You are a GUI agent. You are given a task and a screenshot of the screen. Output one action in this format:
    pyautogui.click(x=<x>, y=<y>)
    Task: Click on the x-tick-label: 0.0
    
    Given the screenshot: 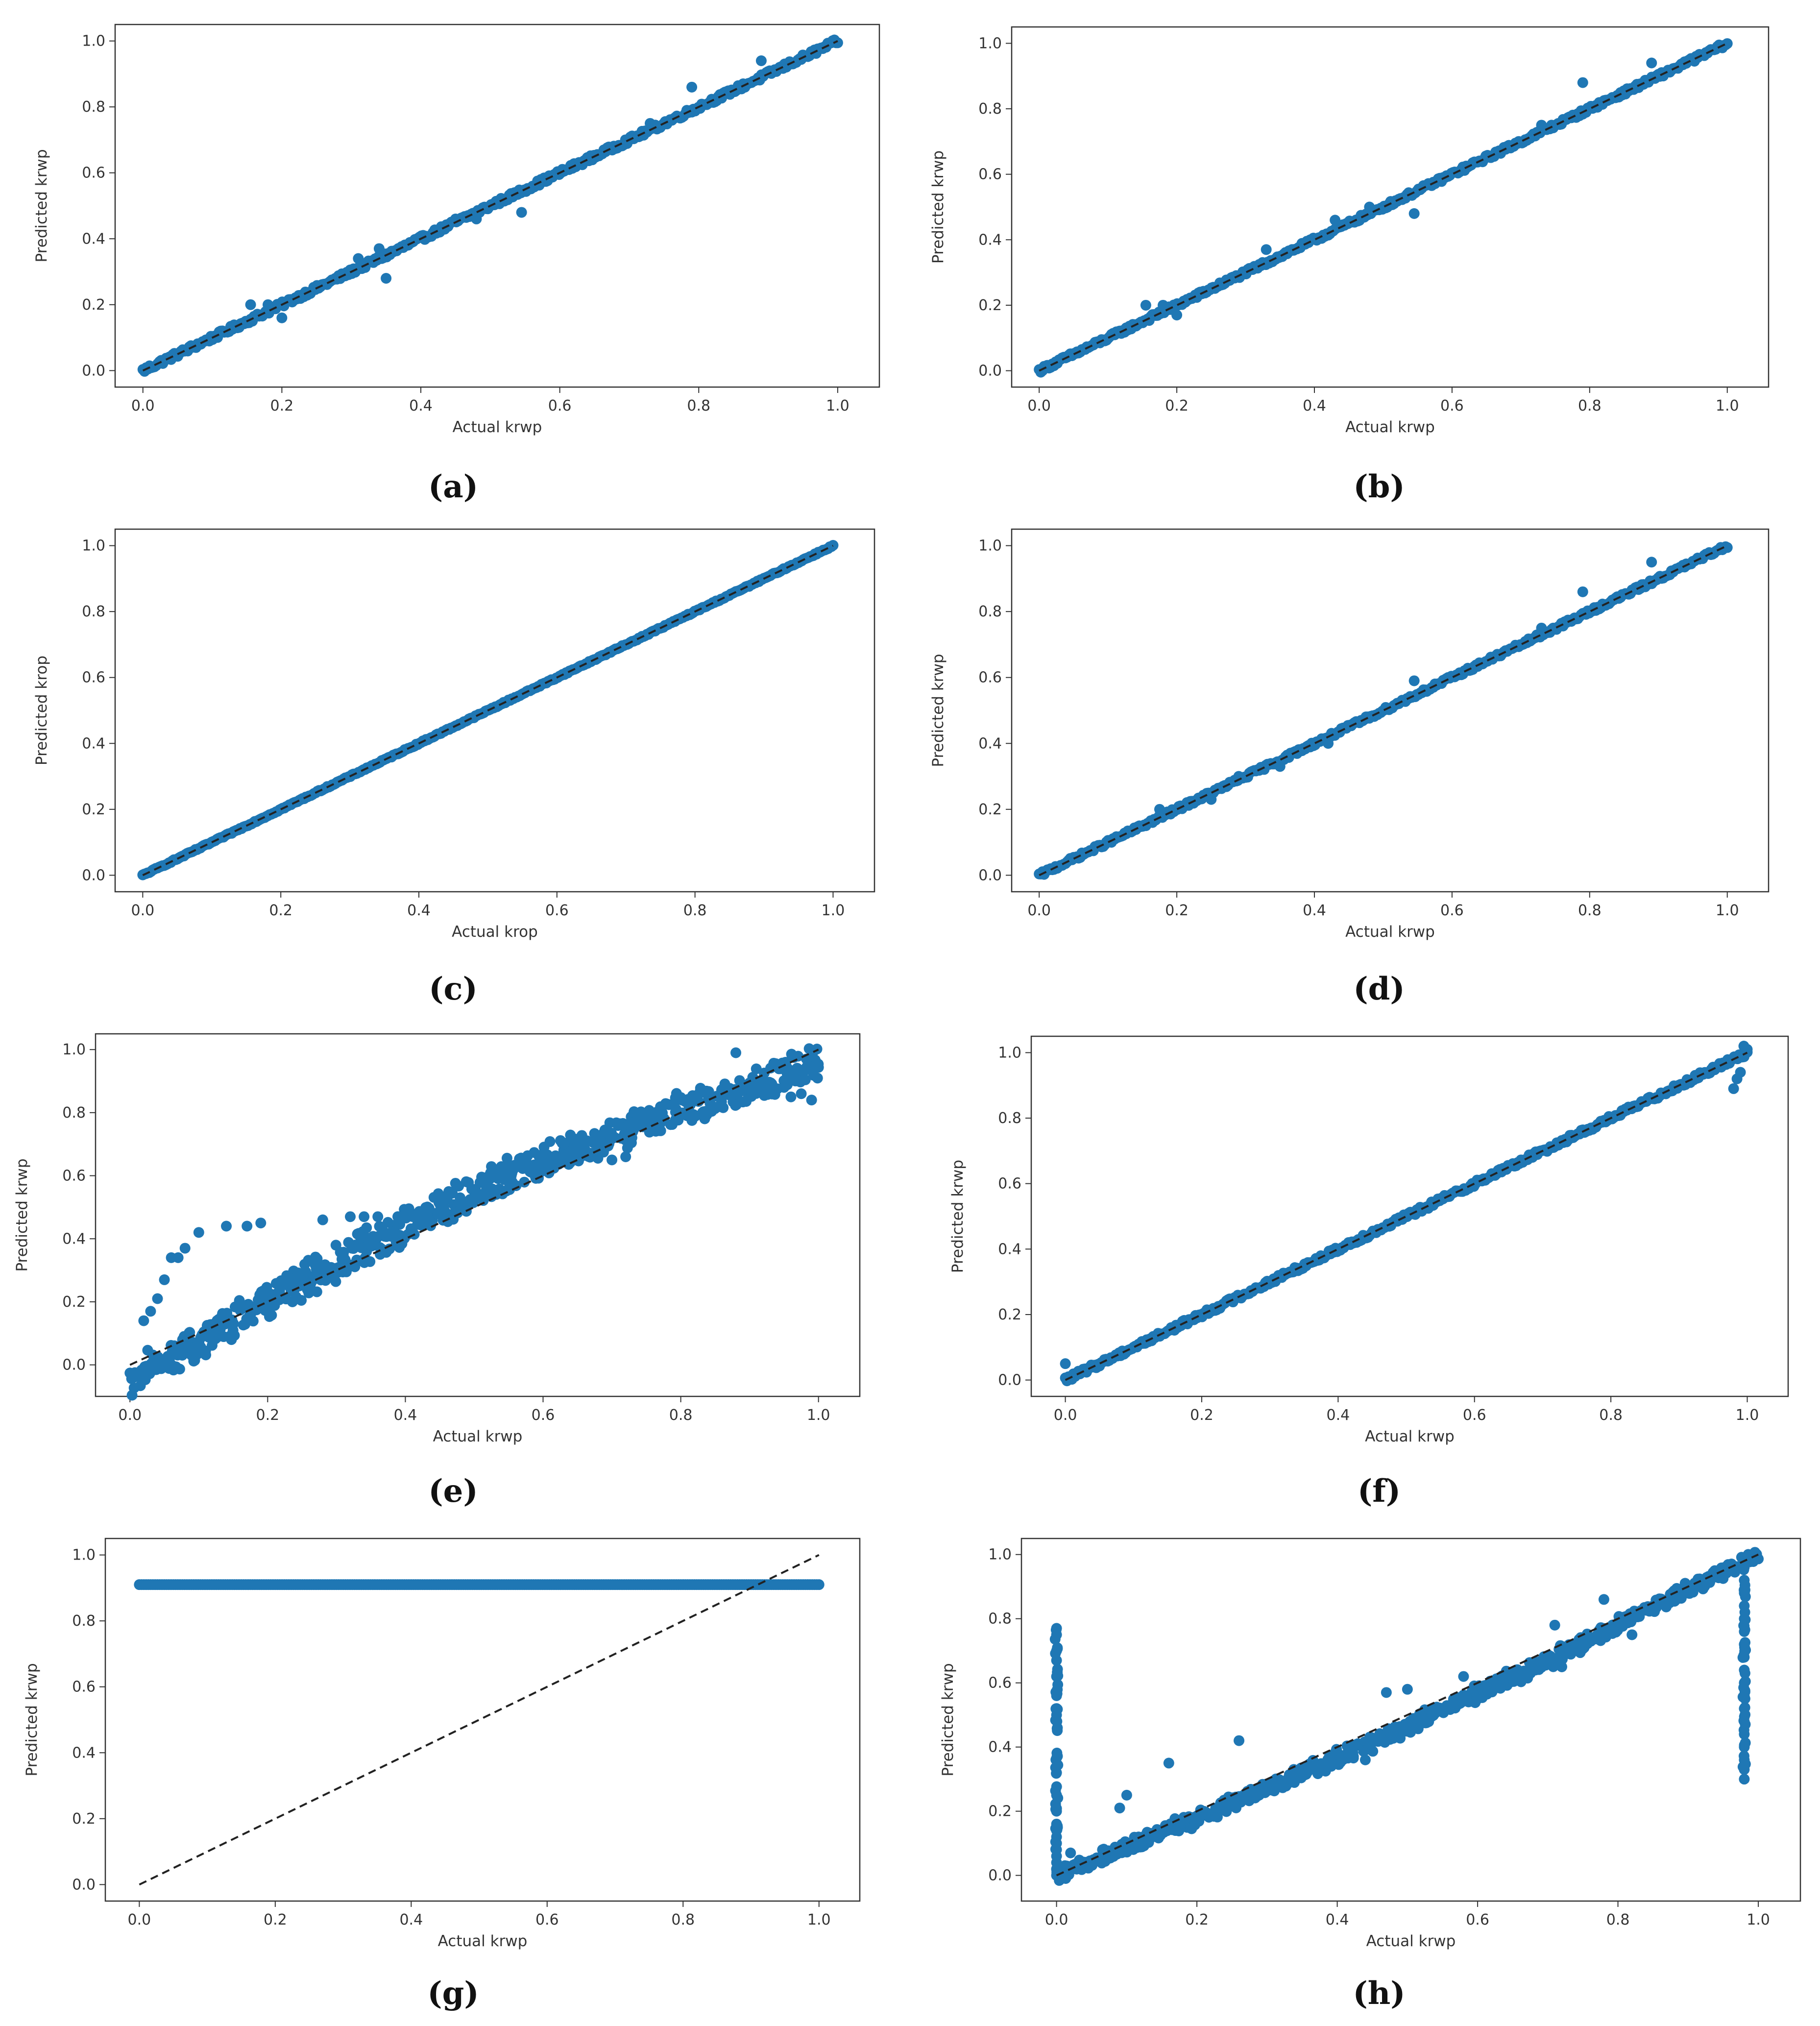 What is the action you would take?
    pyautogui.click(x=1039, y=911)
    